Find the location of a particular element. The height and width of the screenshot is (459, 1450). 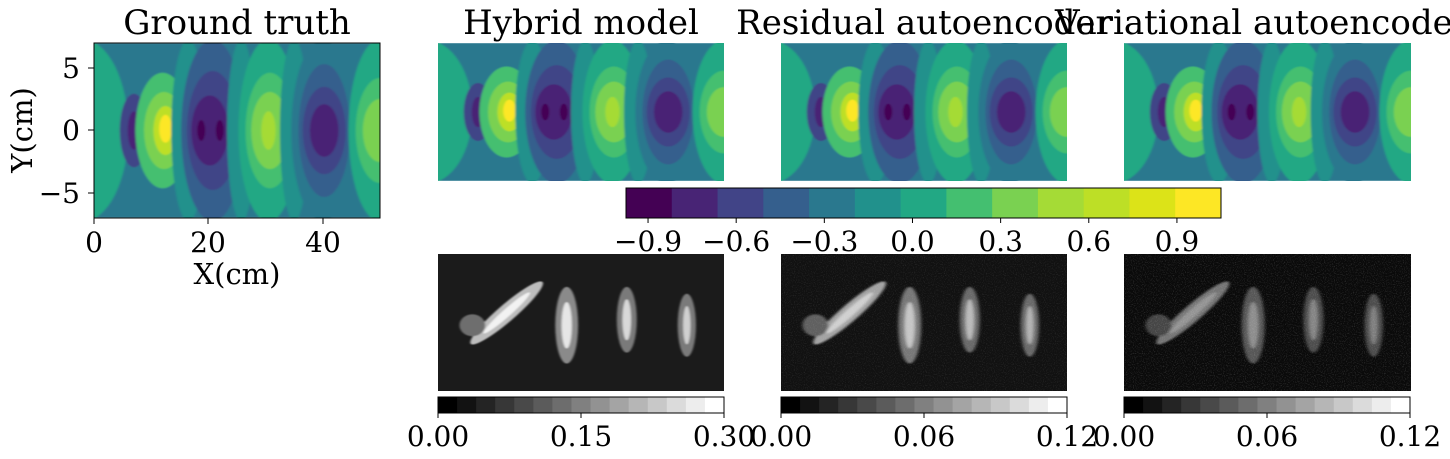

colorbar-tick-label-2: −0.3 is located at coordinates (824, 241).